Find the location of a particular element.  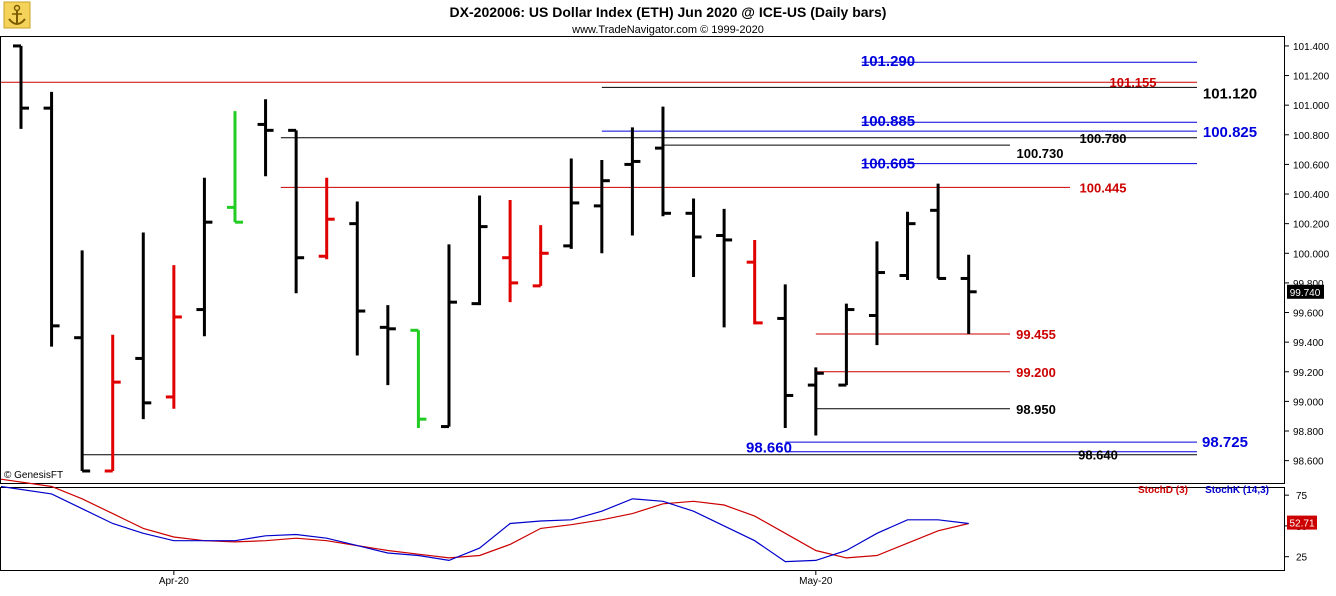

date-axis-label: Apr-20 is located at coordinates (174, 581).